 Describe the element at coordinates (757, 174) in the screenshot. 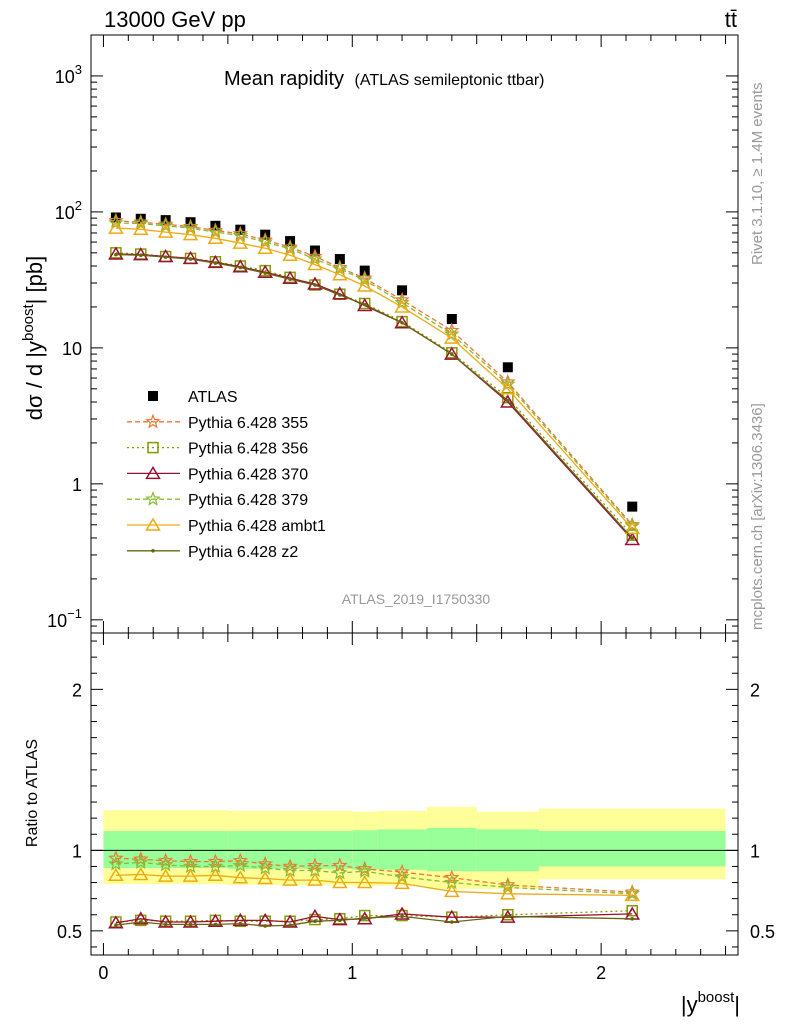

I see `rivet-version-label: Rivet 3.1.10, ≥ 1.4M events` at that location.